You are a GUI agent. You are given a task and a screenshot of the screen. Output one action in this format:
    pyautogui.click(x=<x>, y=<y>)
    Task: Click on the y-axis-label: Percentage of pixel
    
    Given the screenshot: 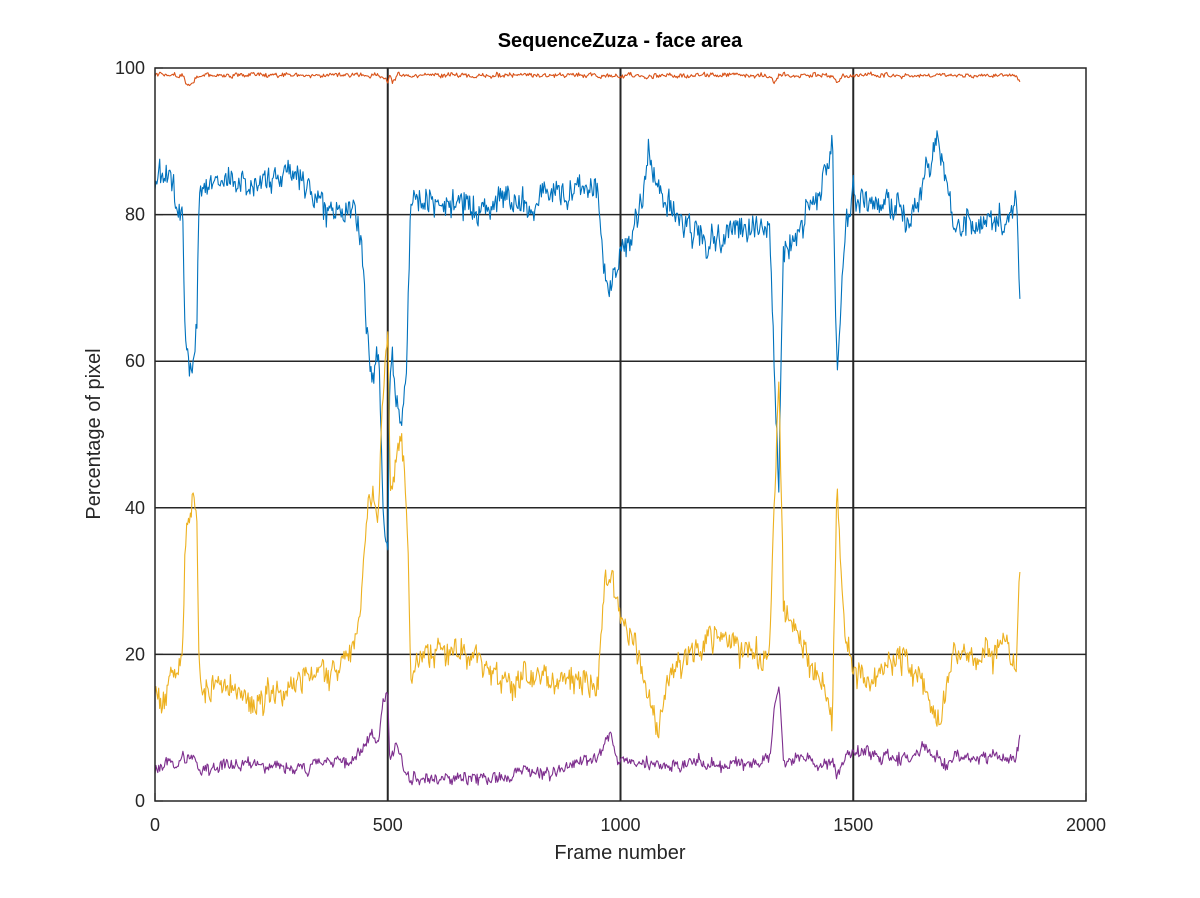 What is the action you would take?
    pyautogui.click(x=94, y=433)
    